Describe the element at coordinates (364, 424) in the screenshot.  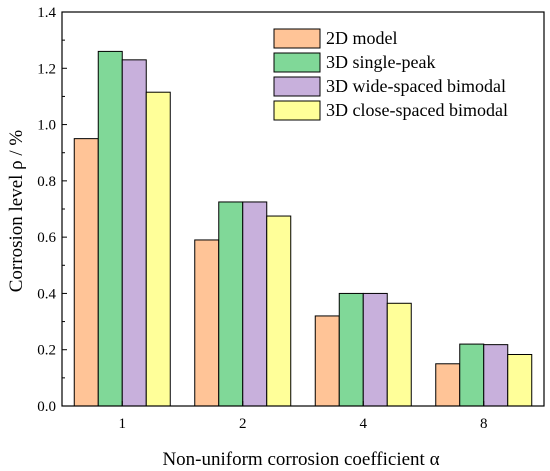
I see `x-tick-label: 4` at that location.